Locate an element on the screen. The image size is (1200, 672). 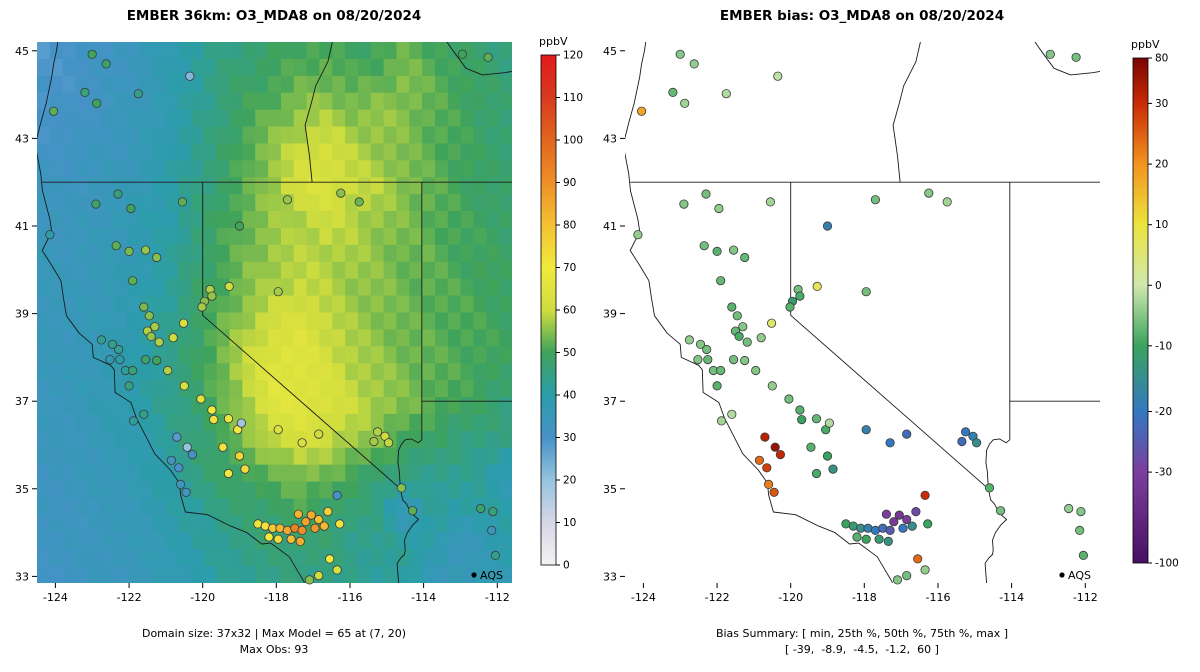
svg-text: 70 is located at coordinates (569, 268).